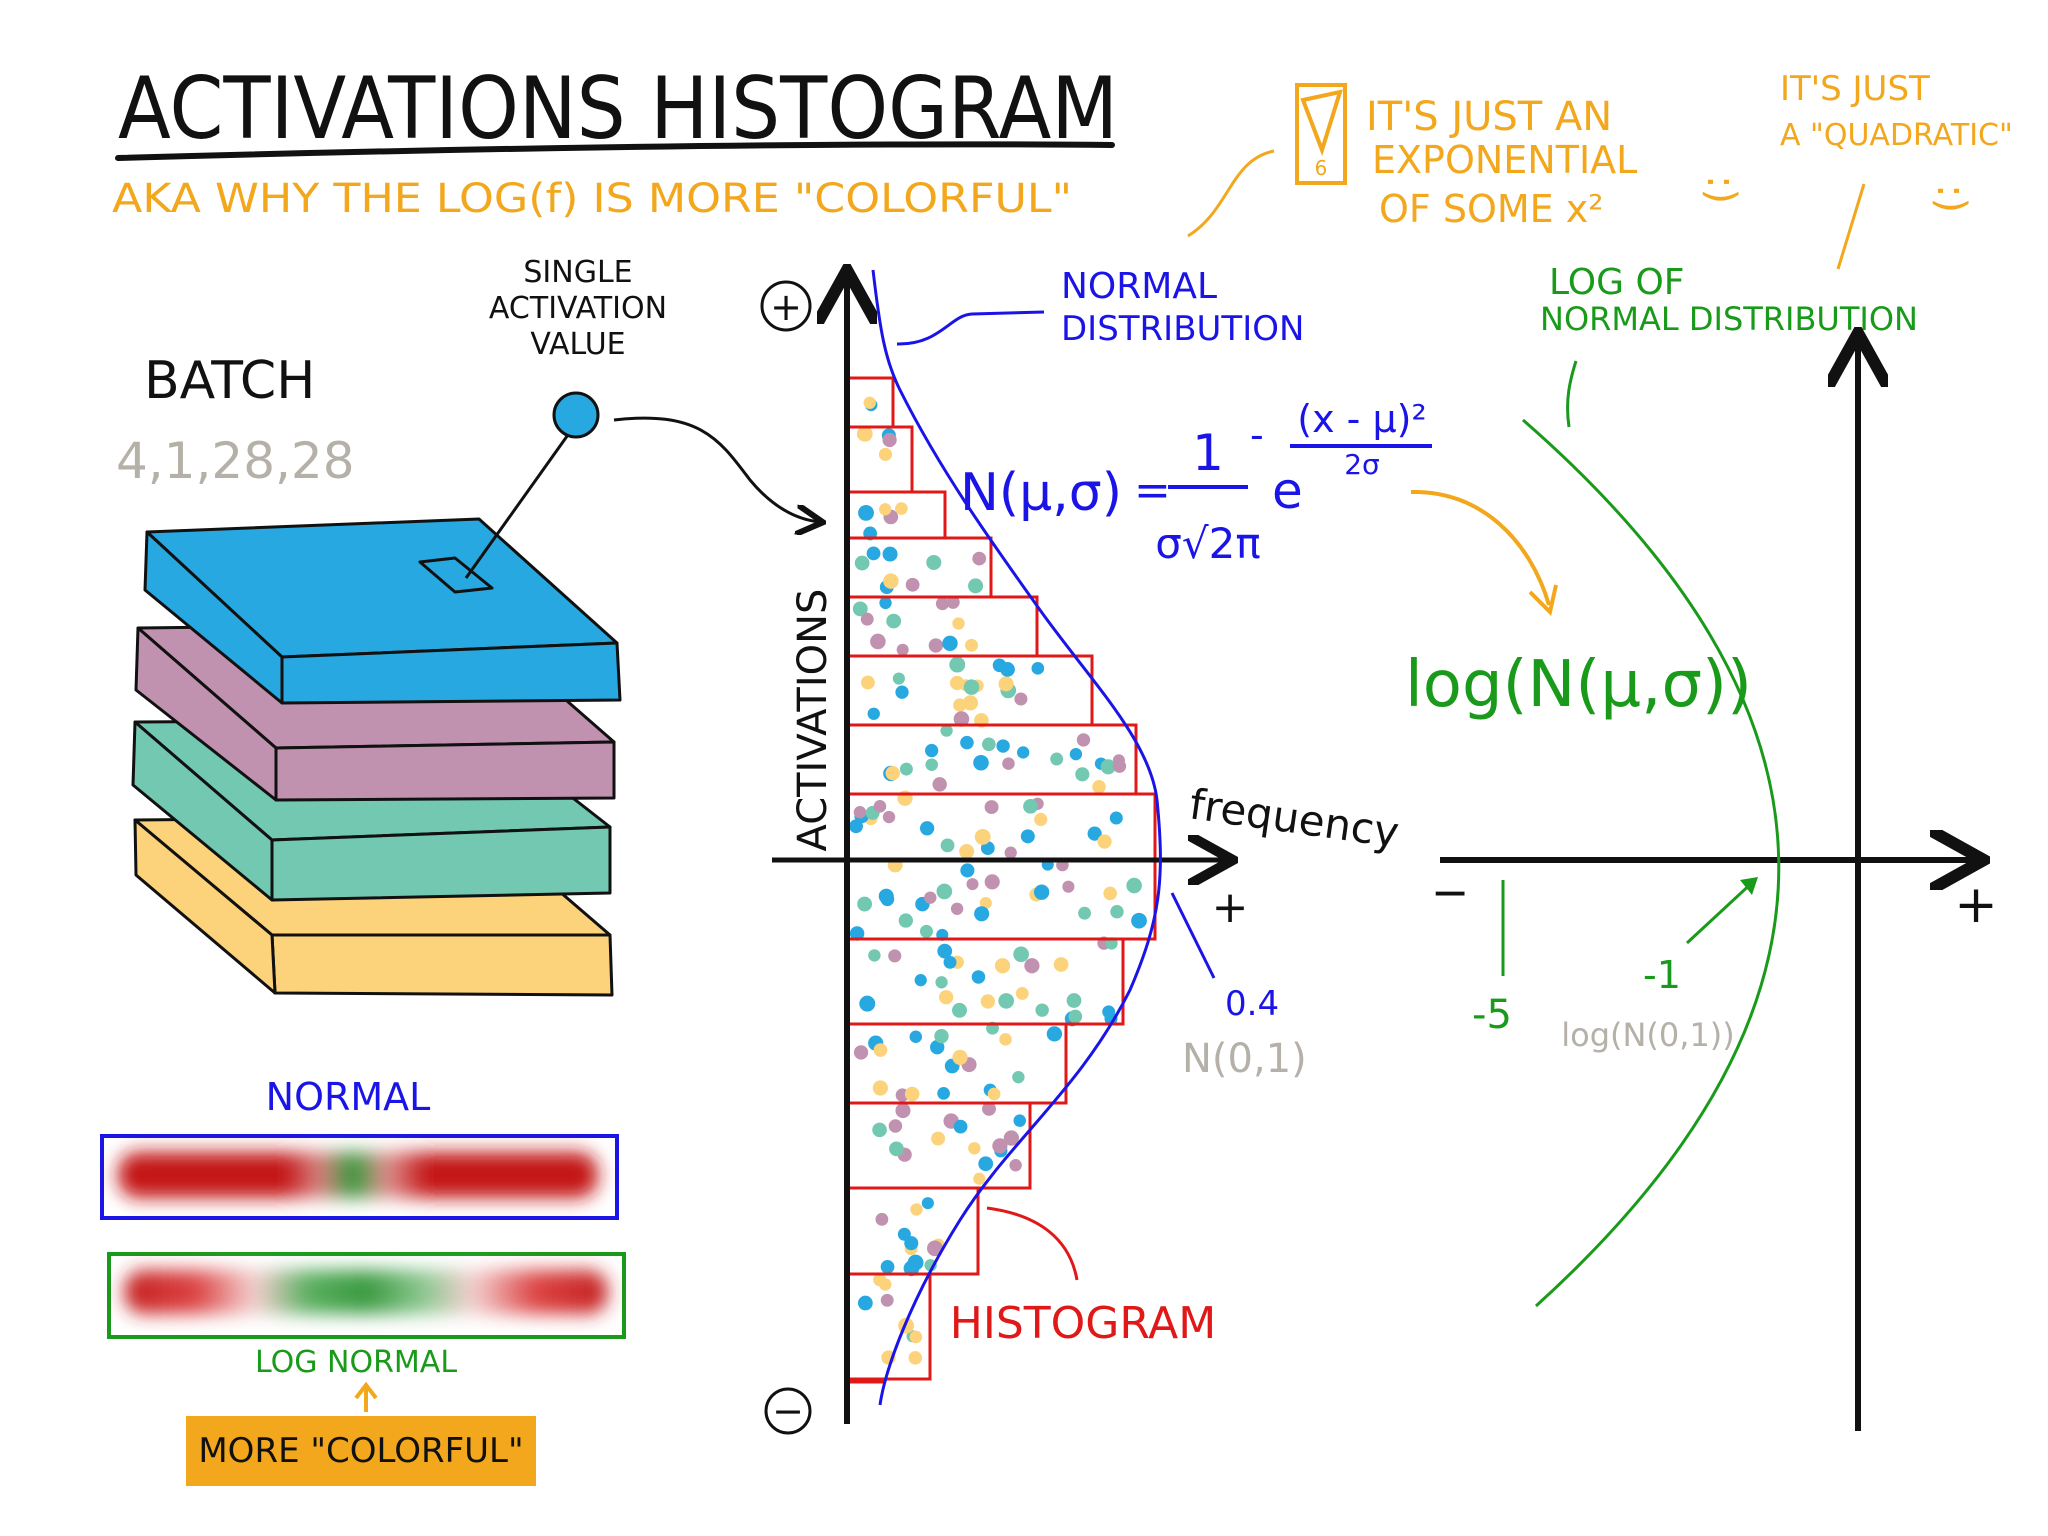 The image size is (2048, 1536). Describe the element at coordinates (1851, 226) in the screenshot. I see `quad-note-pointer` at that location.